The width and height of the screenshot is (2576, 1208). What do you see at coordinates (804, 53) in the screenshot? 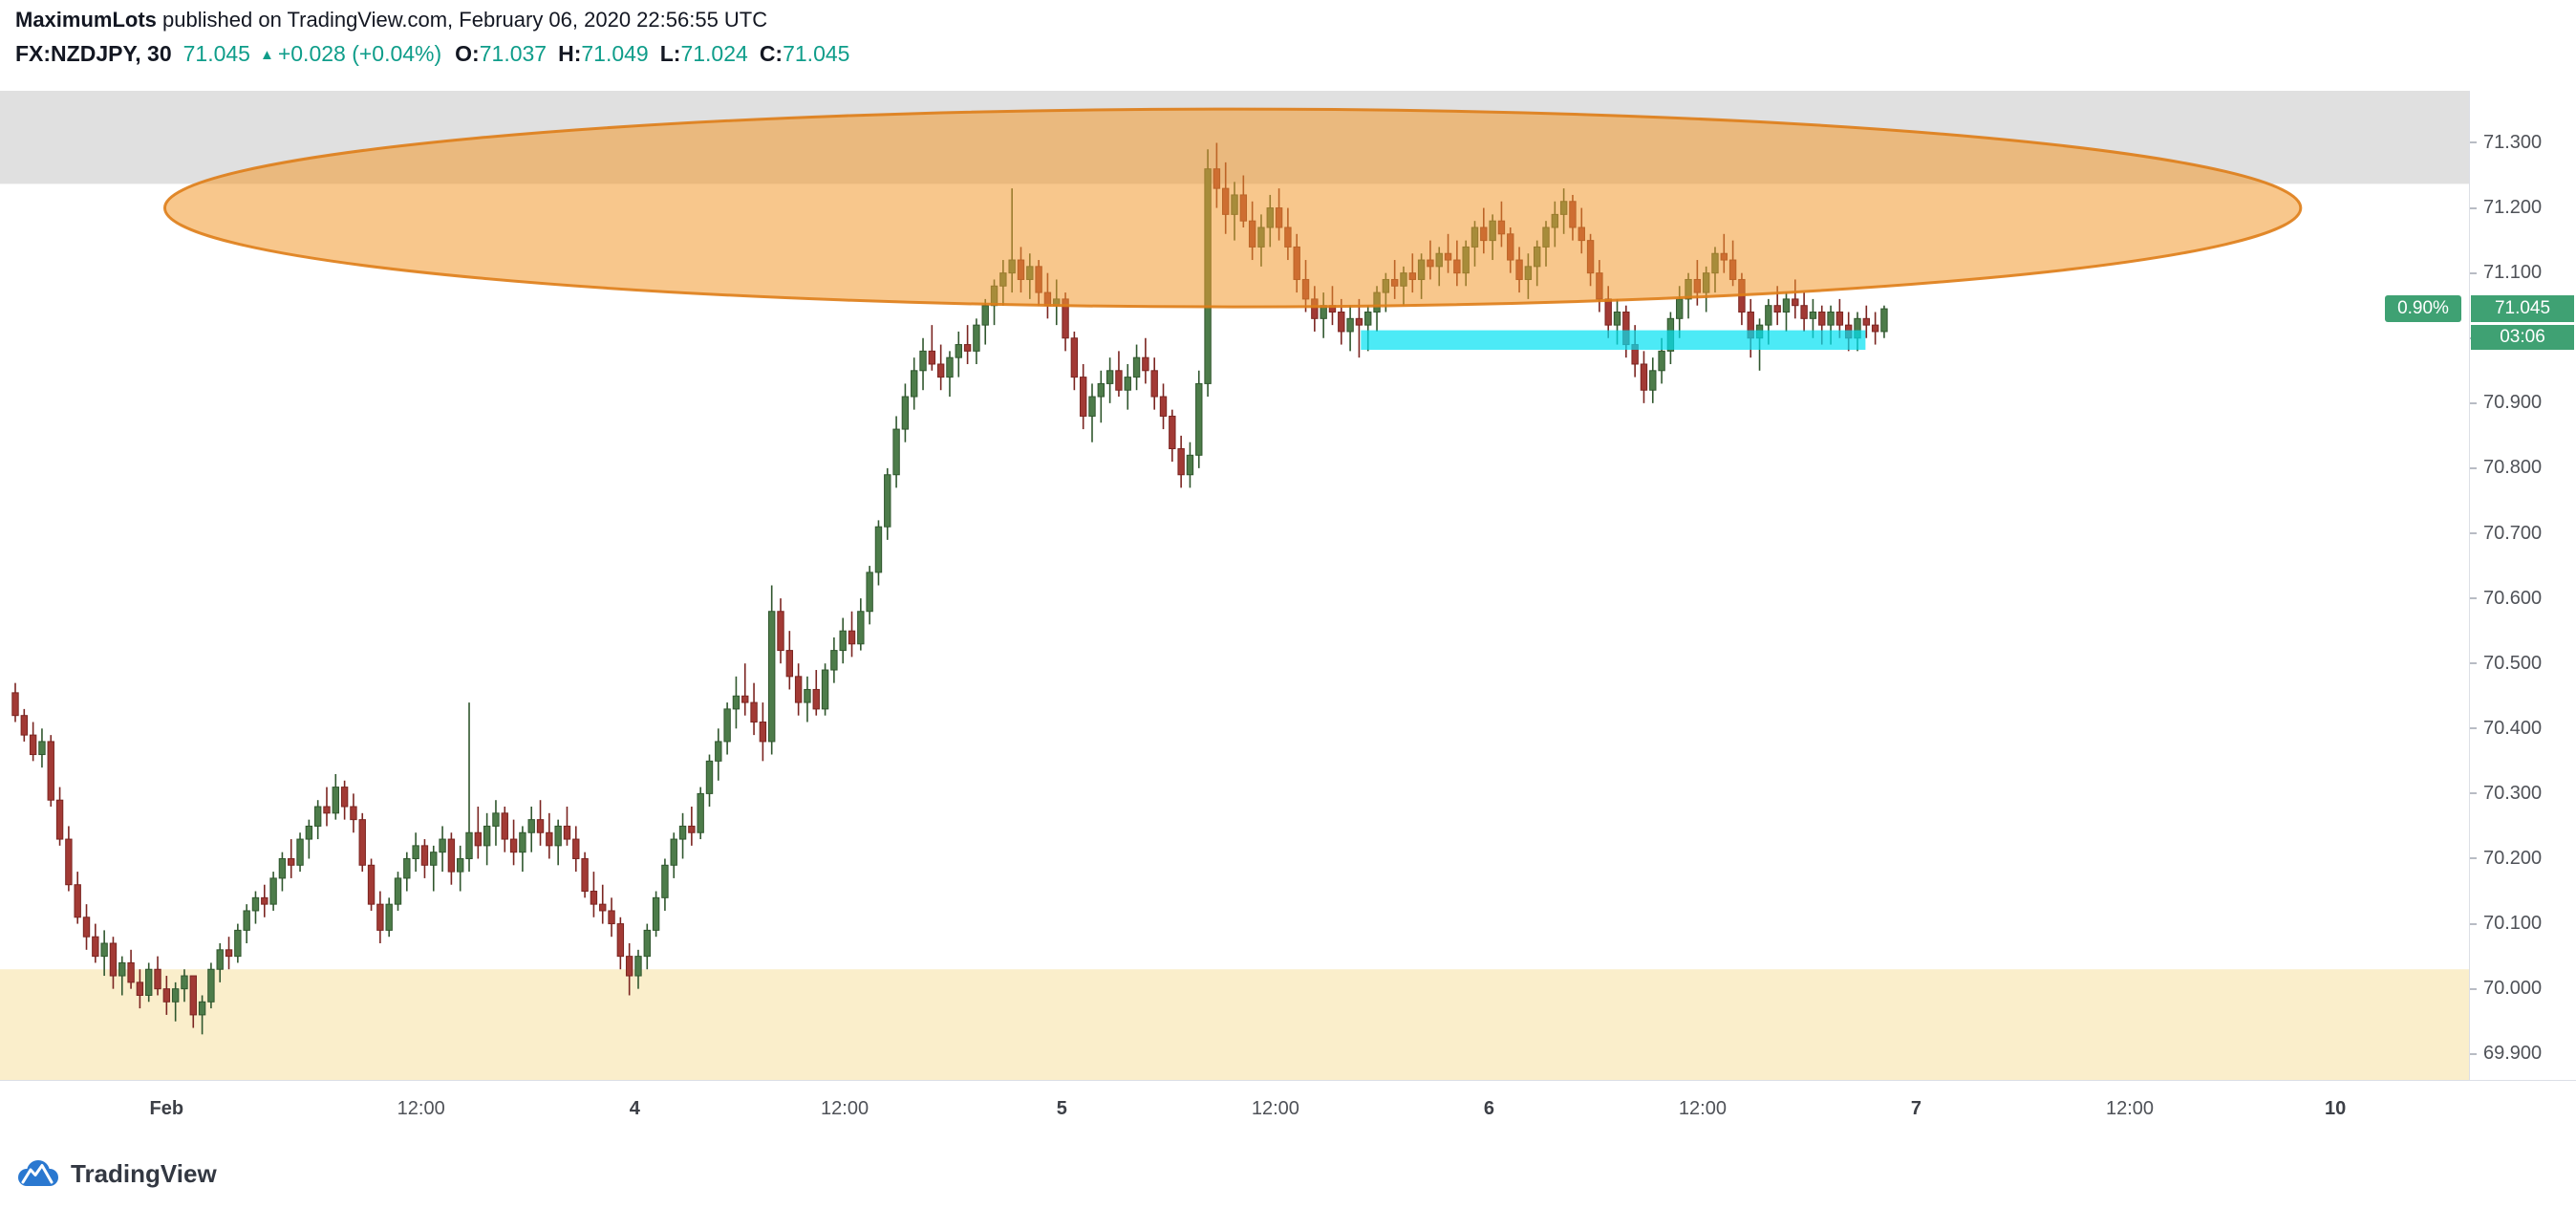
I see `close-value: C:71.045` at bounding box center [804, 53].